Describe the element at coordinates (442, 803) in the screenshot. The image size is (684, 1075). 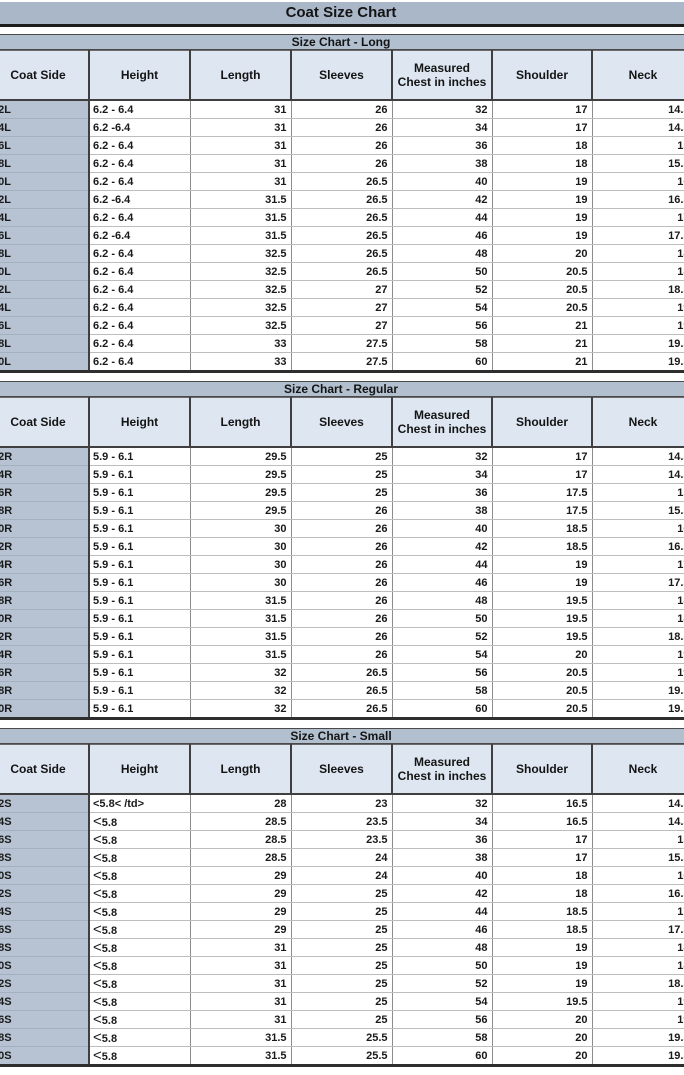
I see `chest-cell: 32` at that location.